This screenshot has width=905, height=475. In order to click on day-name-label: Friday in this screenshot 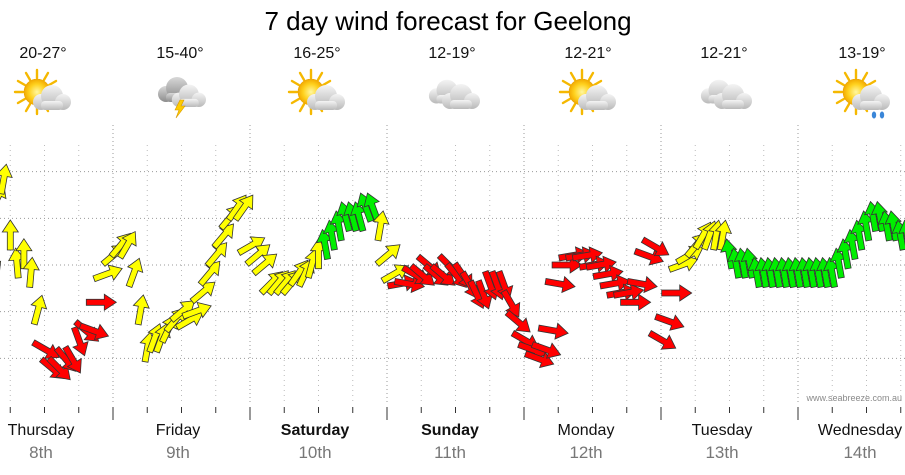, I will do `click(178, 430)`.